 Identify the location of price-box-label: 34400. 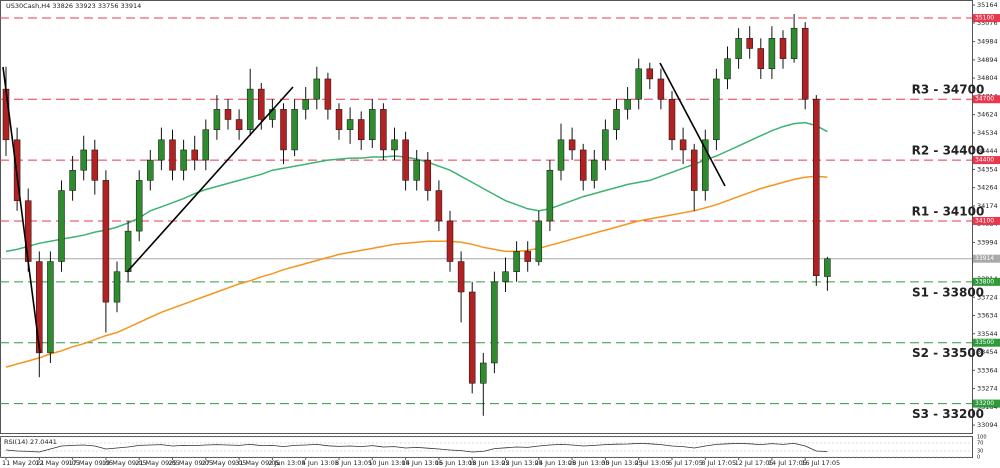
(984, 160).